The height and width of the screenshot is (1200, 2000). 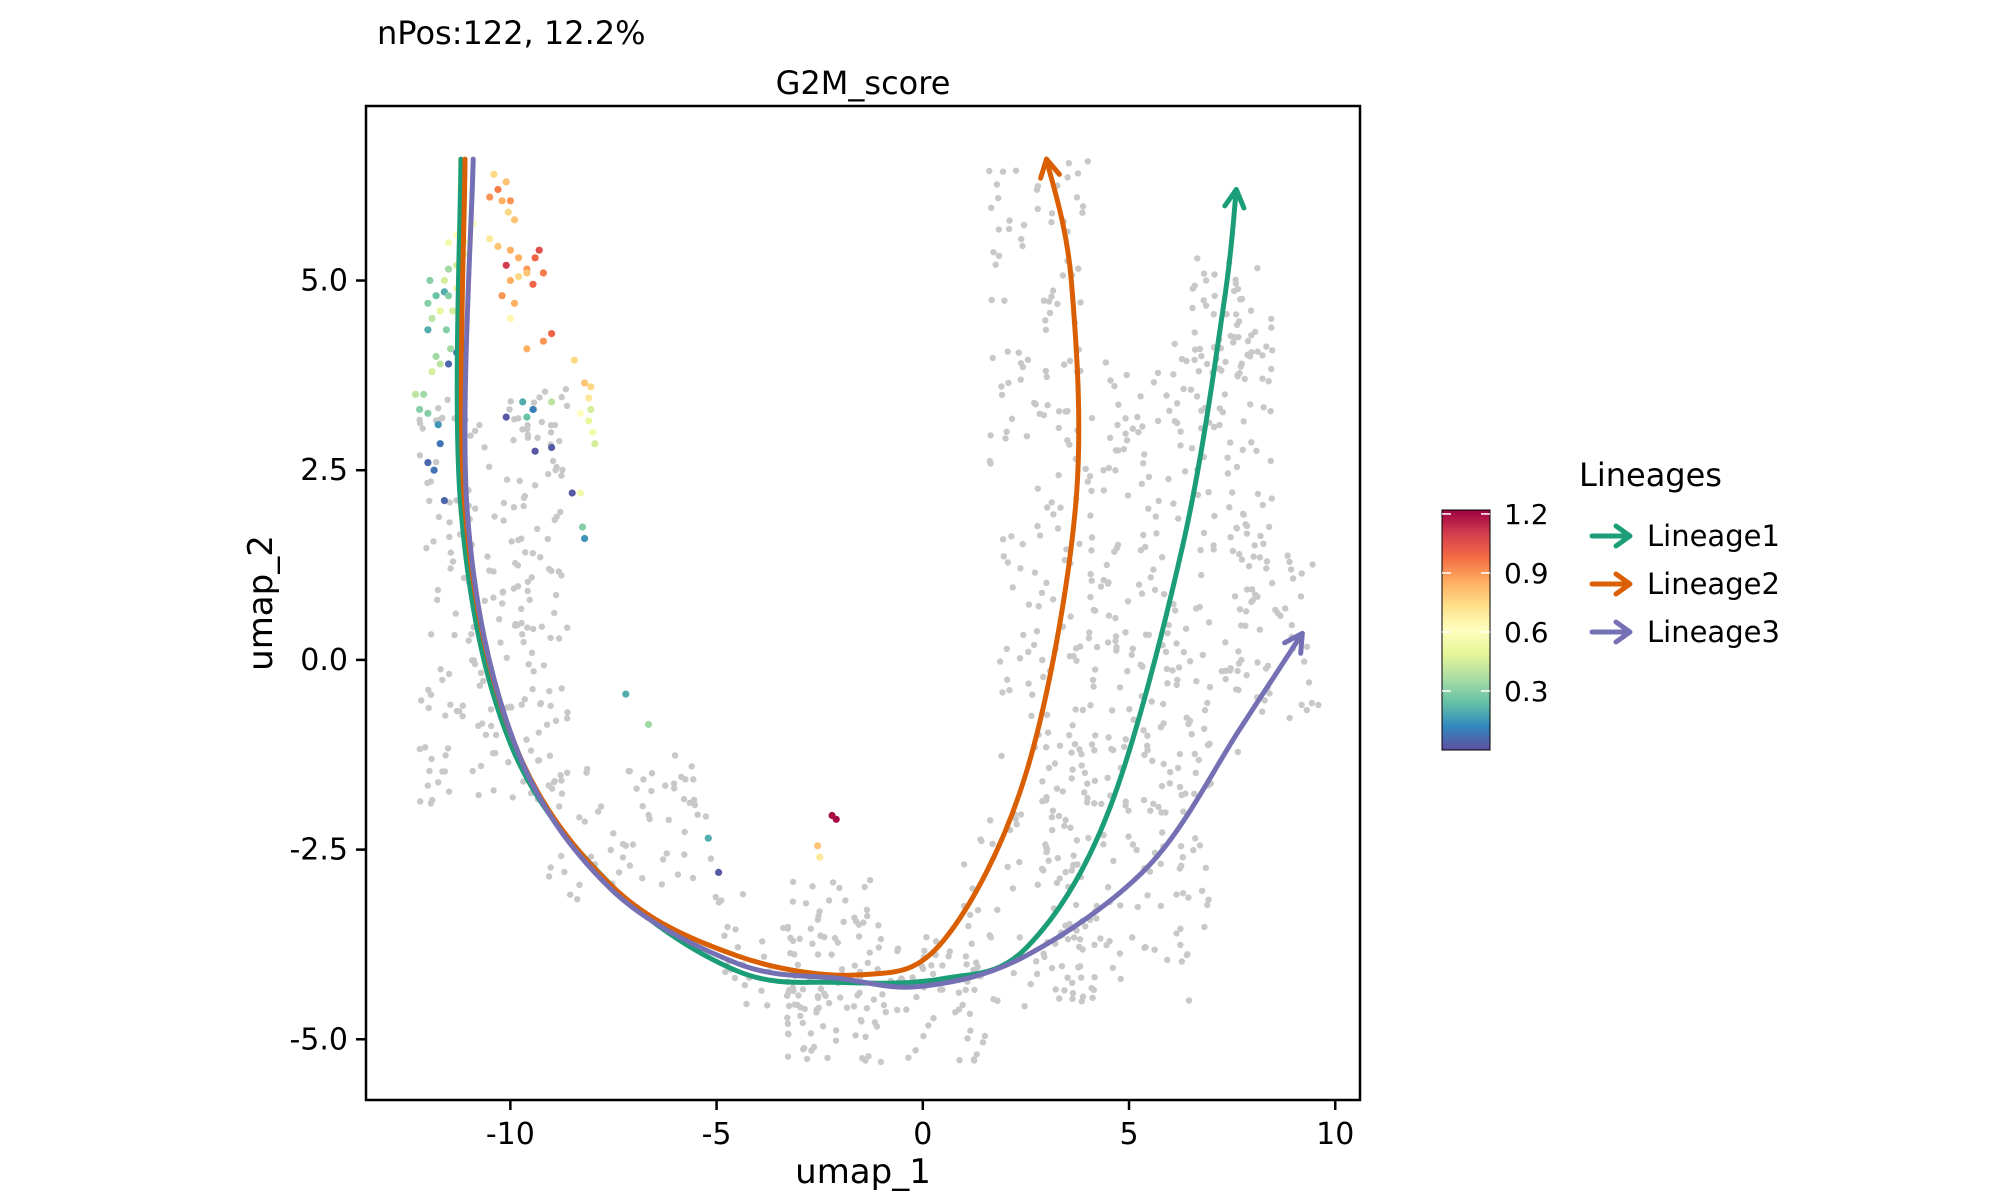 What do you see at coordinates (327, 660) in the screenshot?
I see `y-axis: -5.0 -2.5 0.0 2.5 5.0` at bounding box center [327, 660].